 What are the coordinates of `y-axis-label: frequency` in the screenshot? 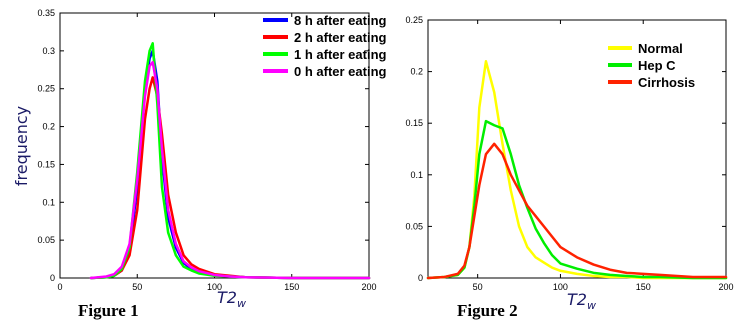 It's located at (21, 146).